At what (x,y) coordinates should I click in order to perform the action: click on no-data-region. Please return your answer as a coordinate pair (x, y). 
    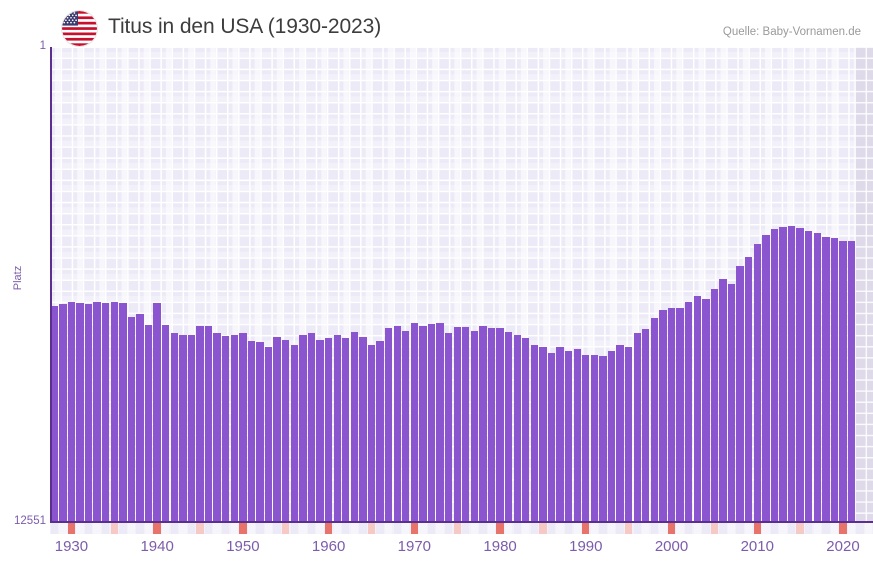
    Looking at the image, I should click on (864, 284).